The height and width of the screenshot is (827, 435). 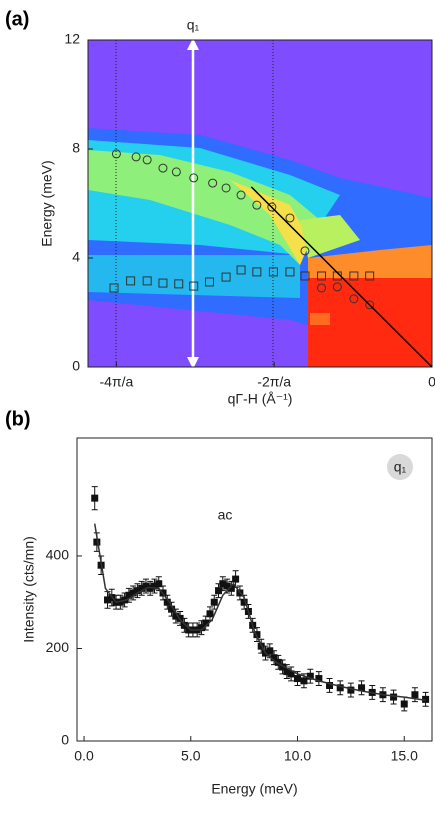 I want to click on panel-label: (a), so click(x=17, y=19).